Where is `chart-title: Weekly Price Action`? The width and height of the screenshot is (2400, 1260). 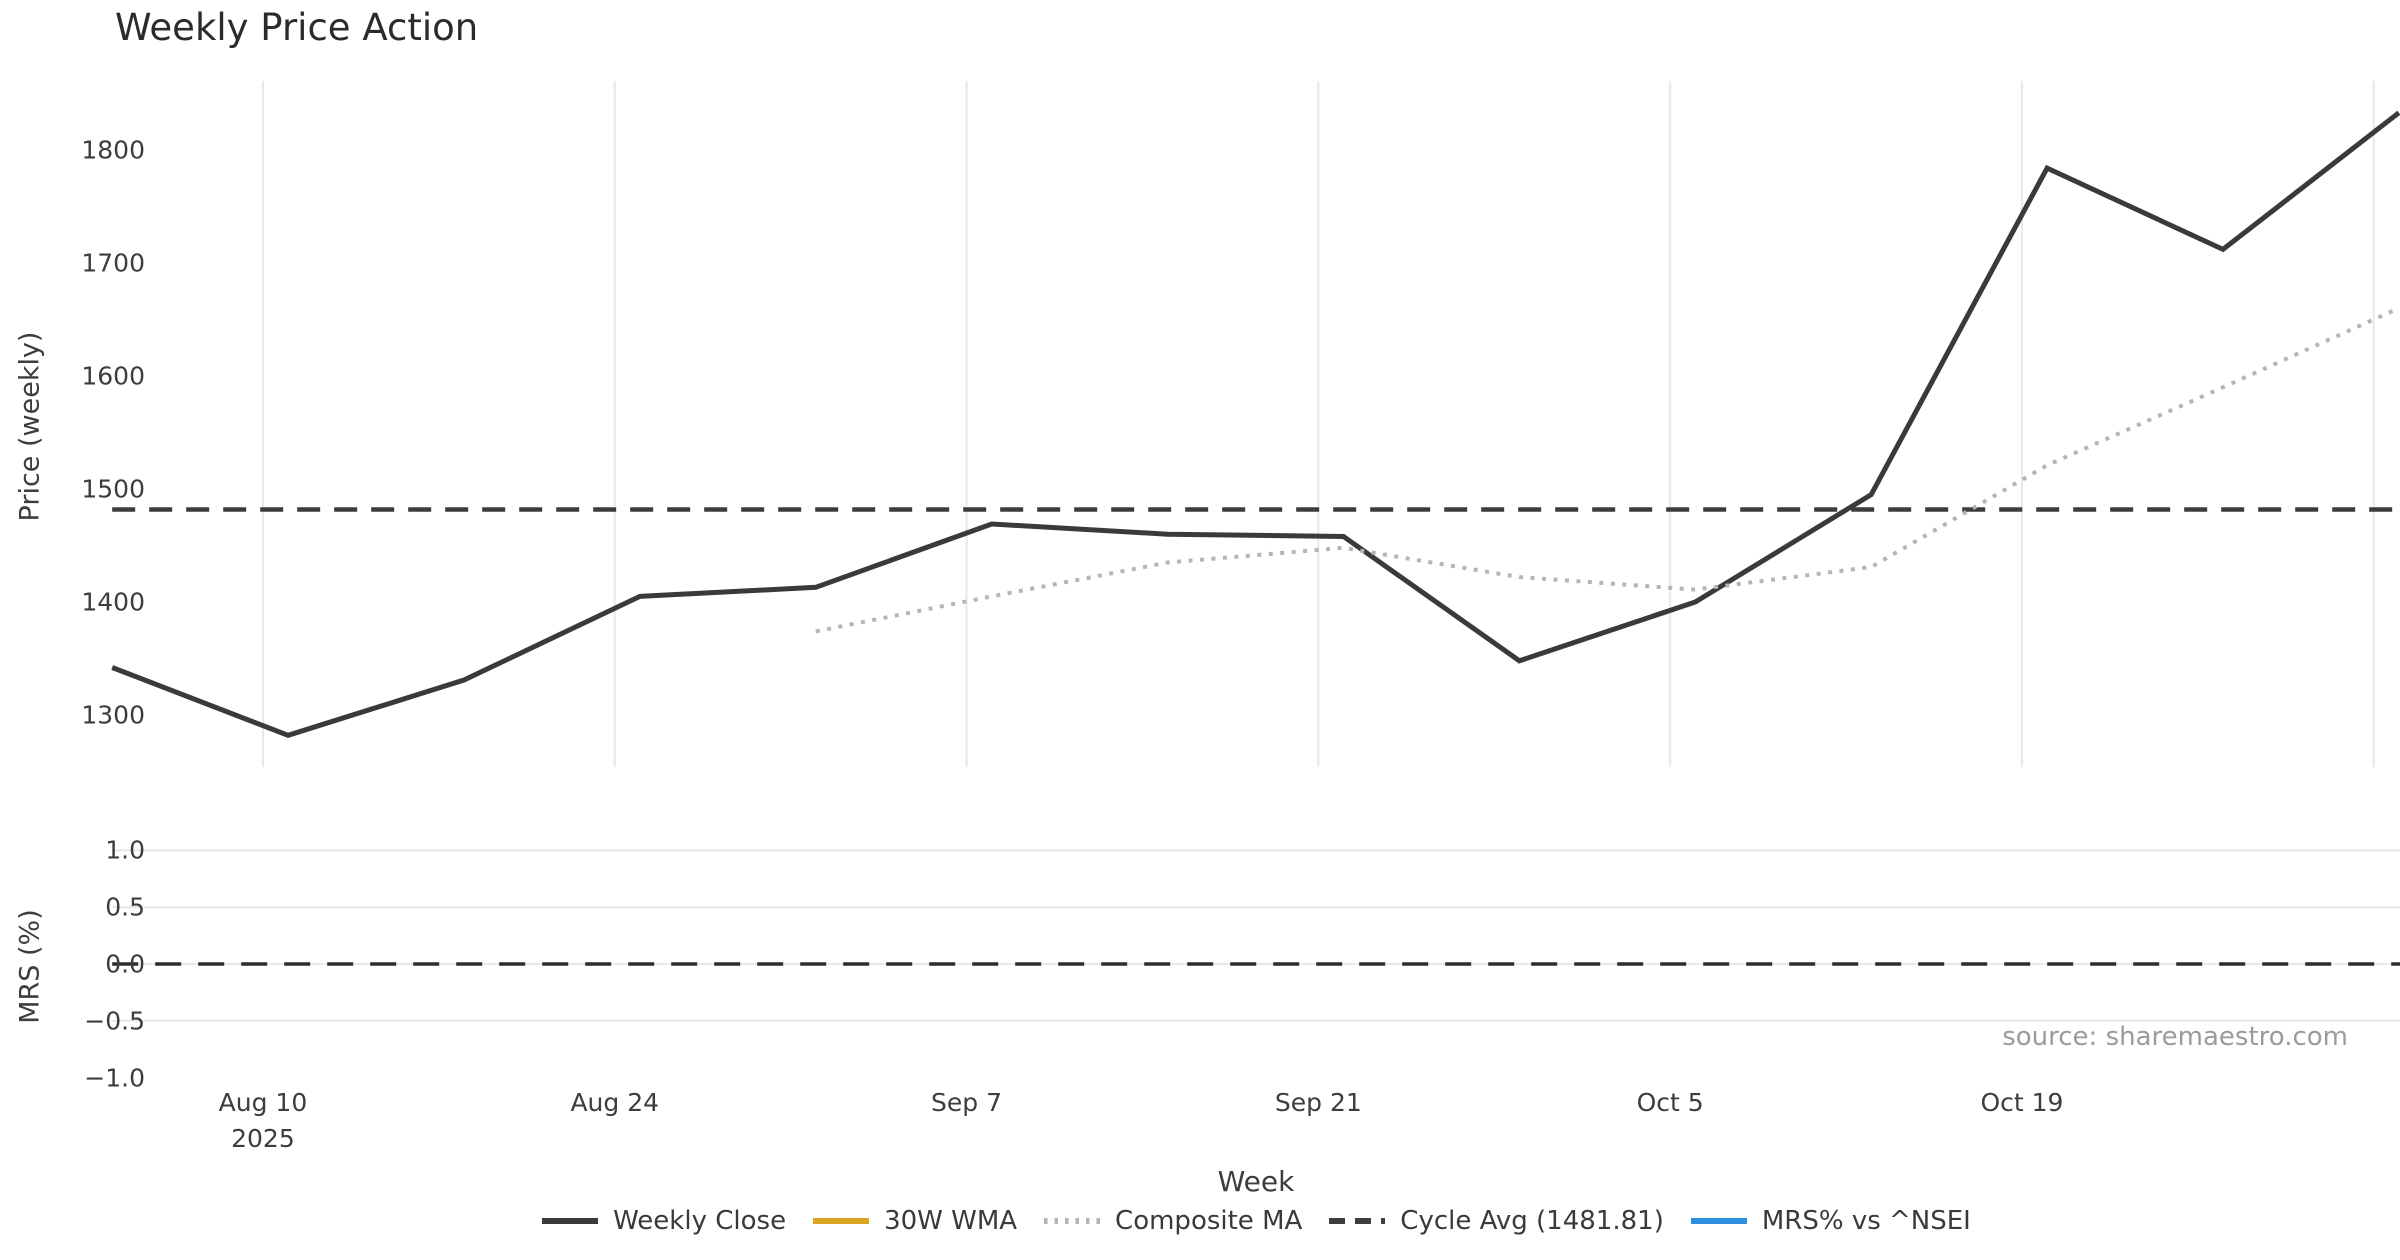
chart-title: Weekly Price Action is located at coordinates (297, 27).